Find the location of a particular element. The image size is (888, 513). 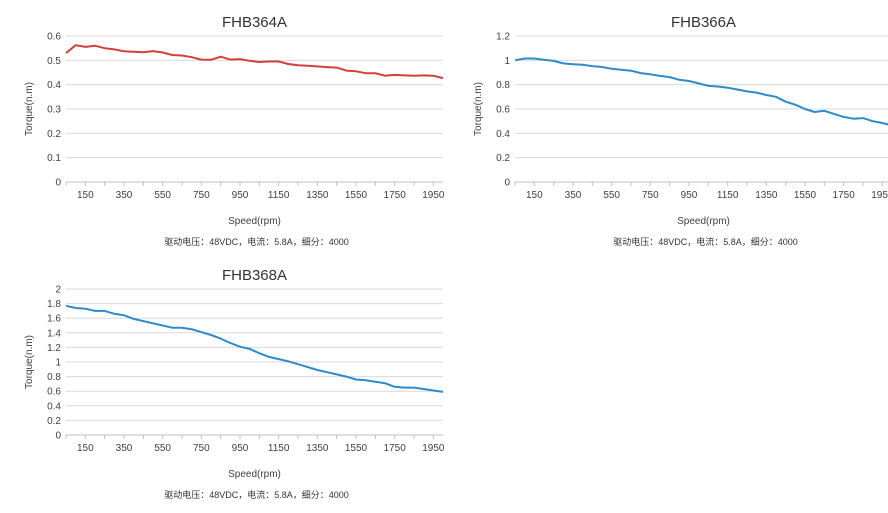

y-tick-label: 0.3 is located at coordinates (54, 110).